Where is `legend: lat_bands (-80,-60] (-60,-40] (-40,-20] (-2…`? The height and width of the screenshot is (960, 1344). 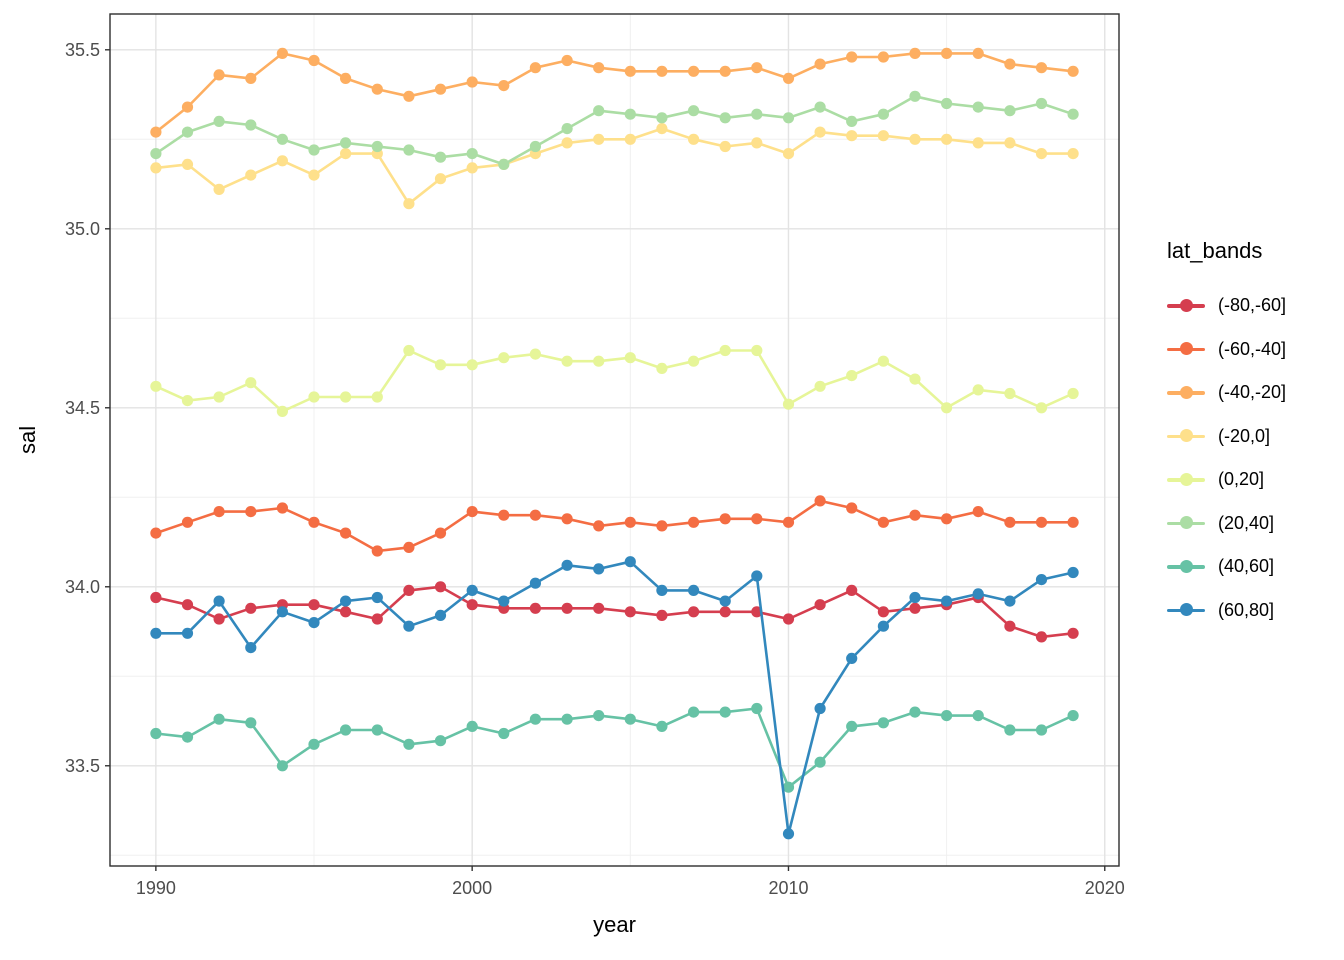 legend: lat_bands (-80,-60] (-60,-40] (-40,-20] (-2… is located at coordinates (1226, 435).